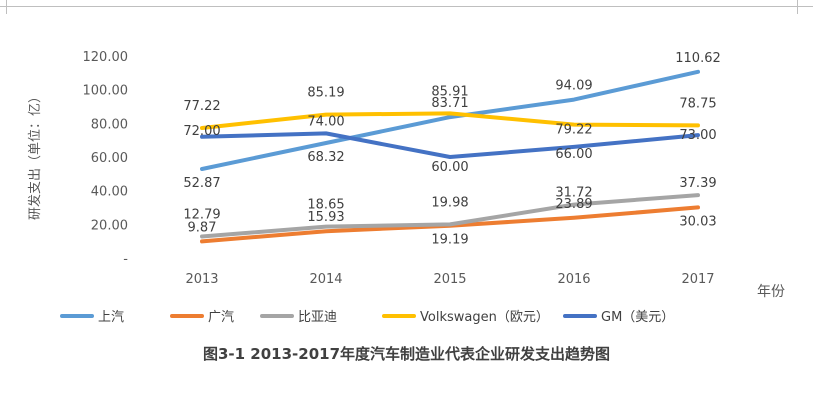  I want to click on data-label: 94.09, so click(573, 86).